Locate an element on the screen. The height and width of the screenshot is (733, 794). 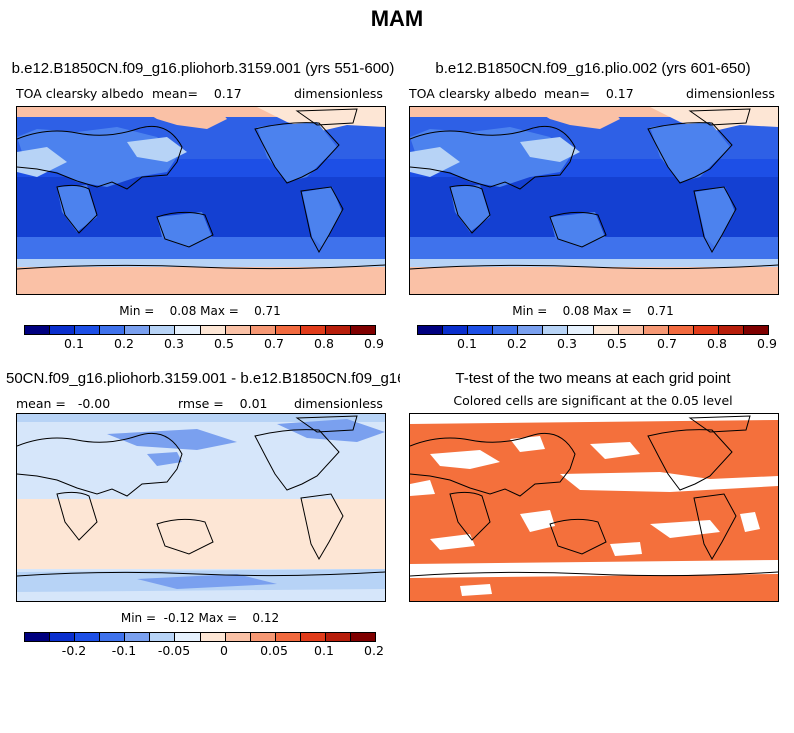
panel2-tick: 0.2 is located at coordinates (517, 343).